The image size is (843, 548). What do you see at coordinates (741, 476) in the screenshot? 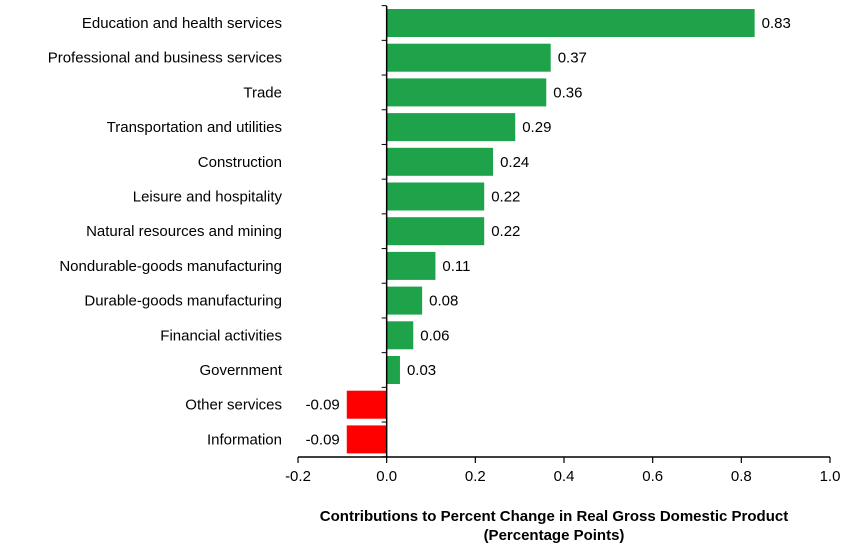
I see `x-tick-label: 0.8` at bounding box center [741, 476].